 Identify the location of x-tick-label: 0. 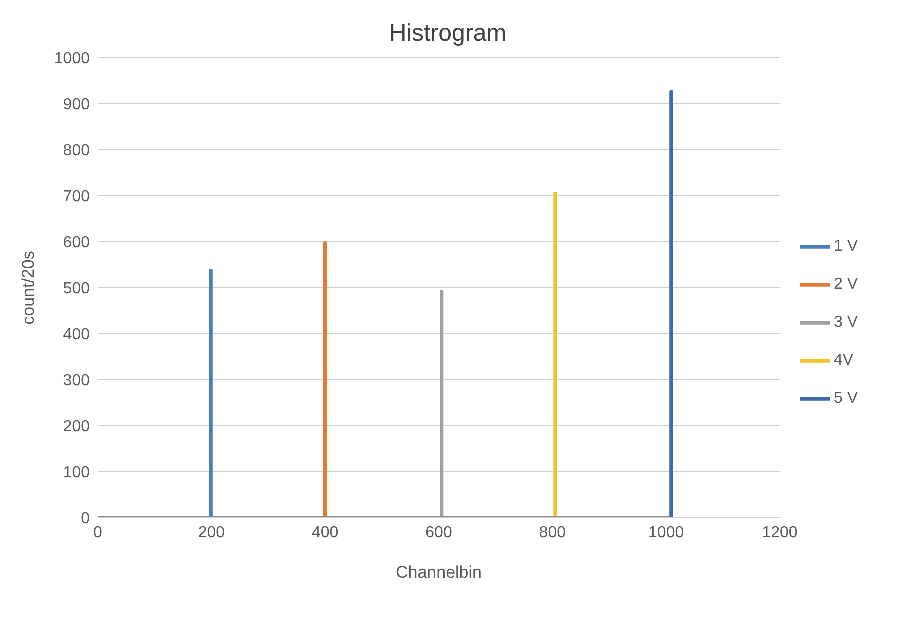
(98, 533).